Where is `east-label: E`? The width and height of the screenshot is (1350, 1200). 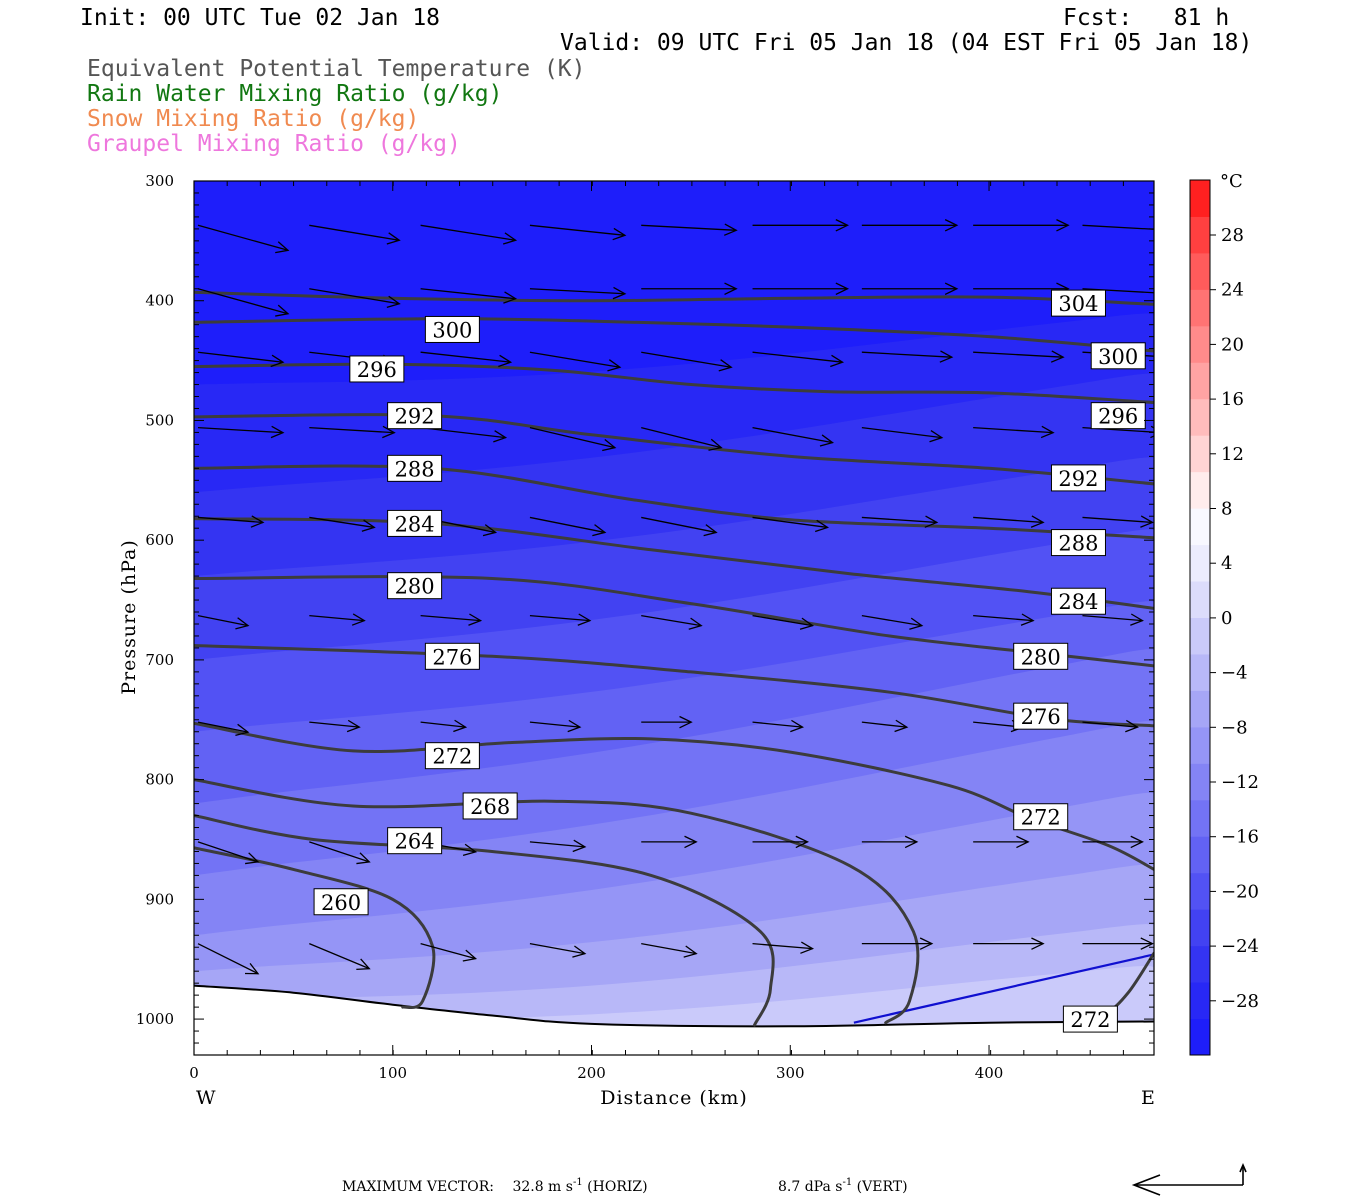 east-label: E is located at coordinates (1148, 1098).